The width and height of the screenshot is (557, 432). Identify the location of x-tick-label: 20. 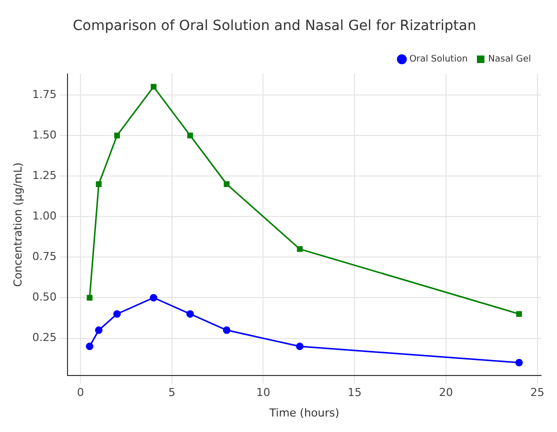
(445, 393).